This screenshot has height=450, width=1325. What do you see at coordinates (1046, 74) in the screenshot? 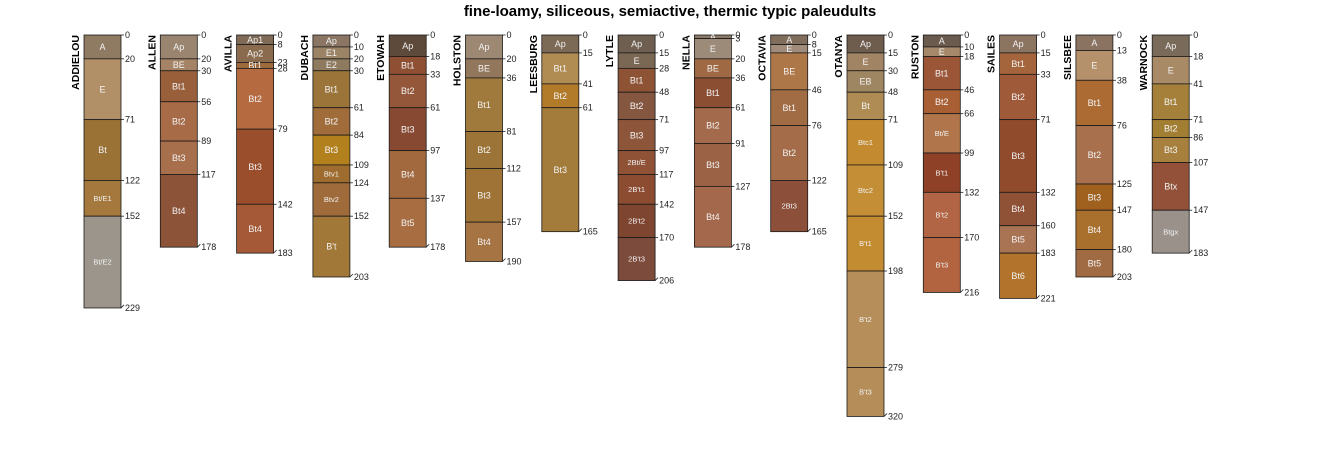
I see `depth-label: 33` at bounding box center [1046, 74].